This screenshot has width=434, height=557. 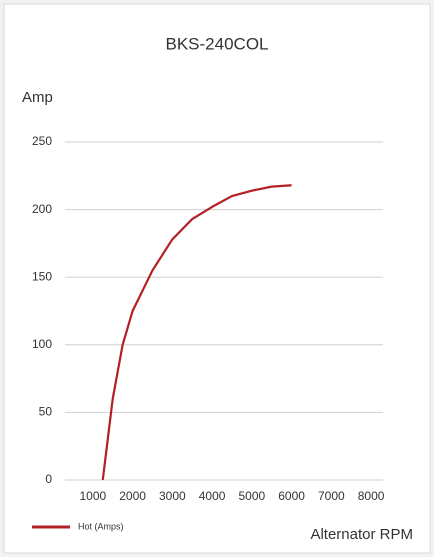 What do you see at coordinates (132, 496) in the screenshot?
I see `x-tick-label: 2000` at bounding box center [132, 496].